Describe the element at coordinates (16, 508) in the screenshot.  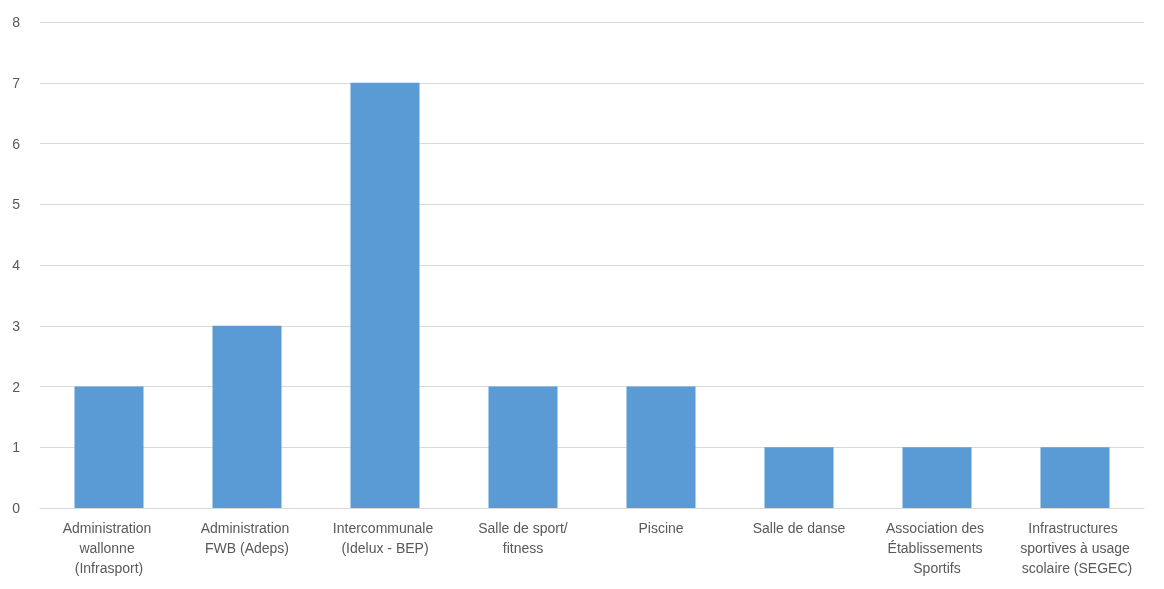
I see `y-tick-label: 0` at that location.